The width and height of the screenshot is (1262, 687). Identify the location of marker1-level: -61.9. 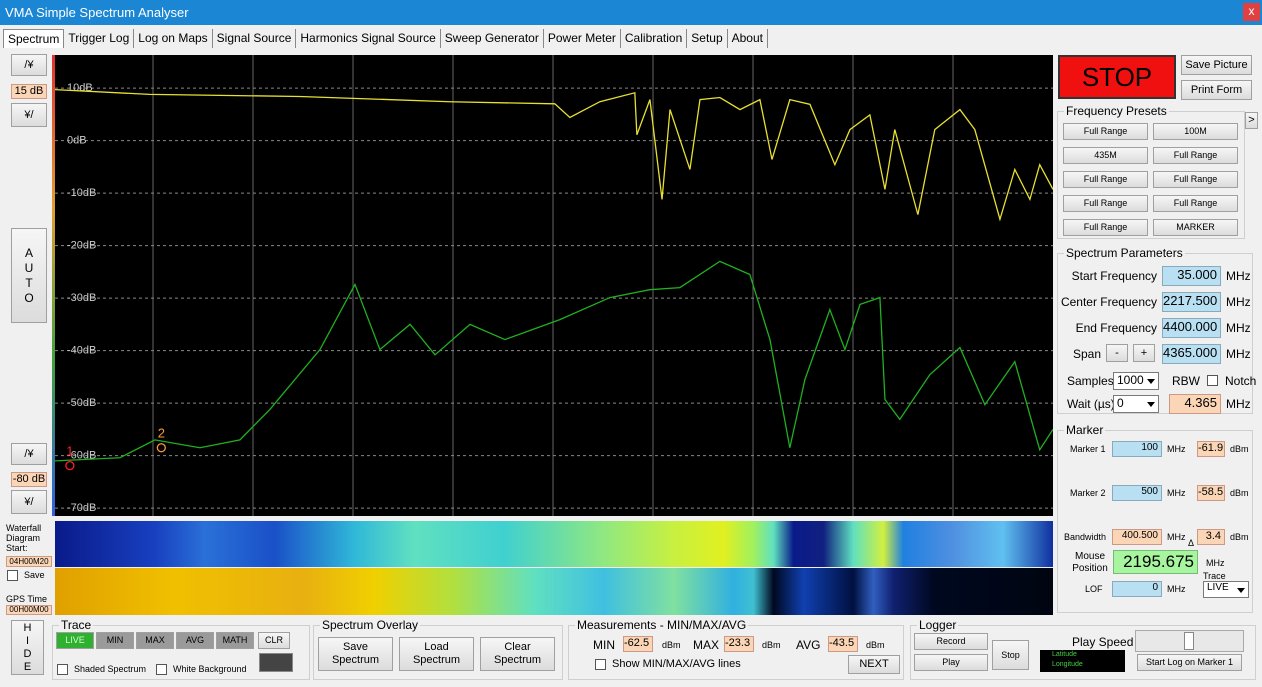
(1211, 449).